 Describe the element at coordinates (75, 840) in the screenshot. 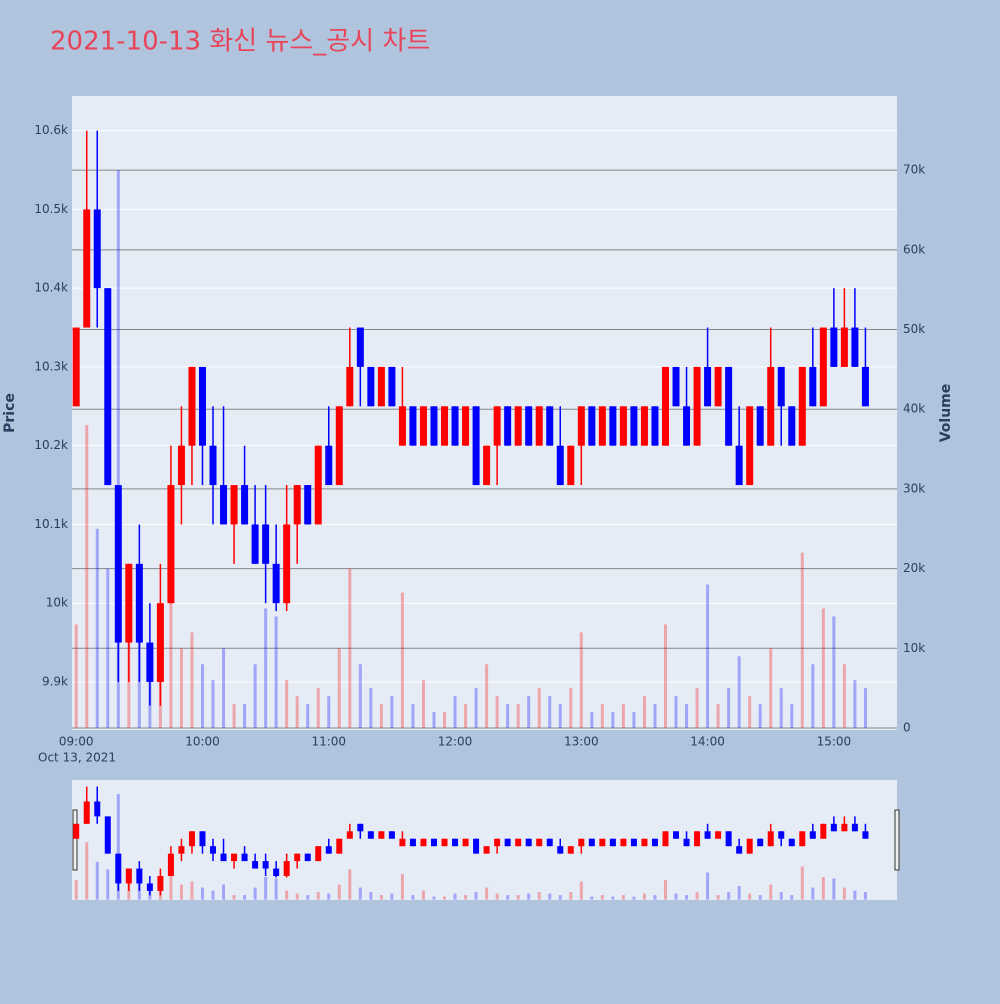

I see `slider-handle-left` at that location.